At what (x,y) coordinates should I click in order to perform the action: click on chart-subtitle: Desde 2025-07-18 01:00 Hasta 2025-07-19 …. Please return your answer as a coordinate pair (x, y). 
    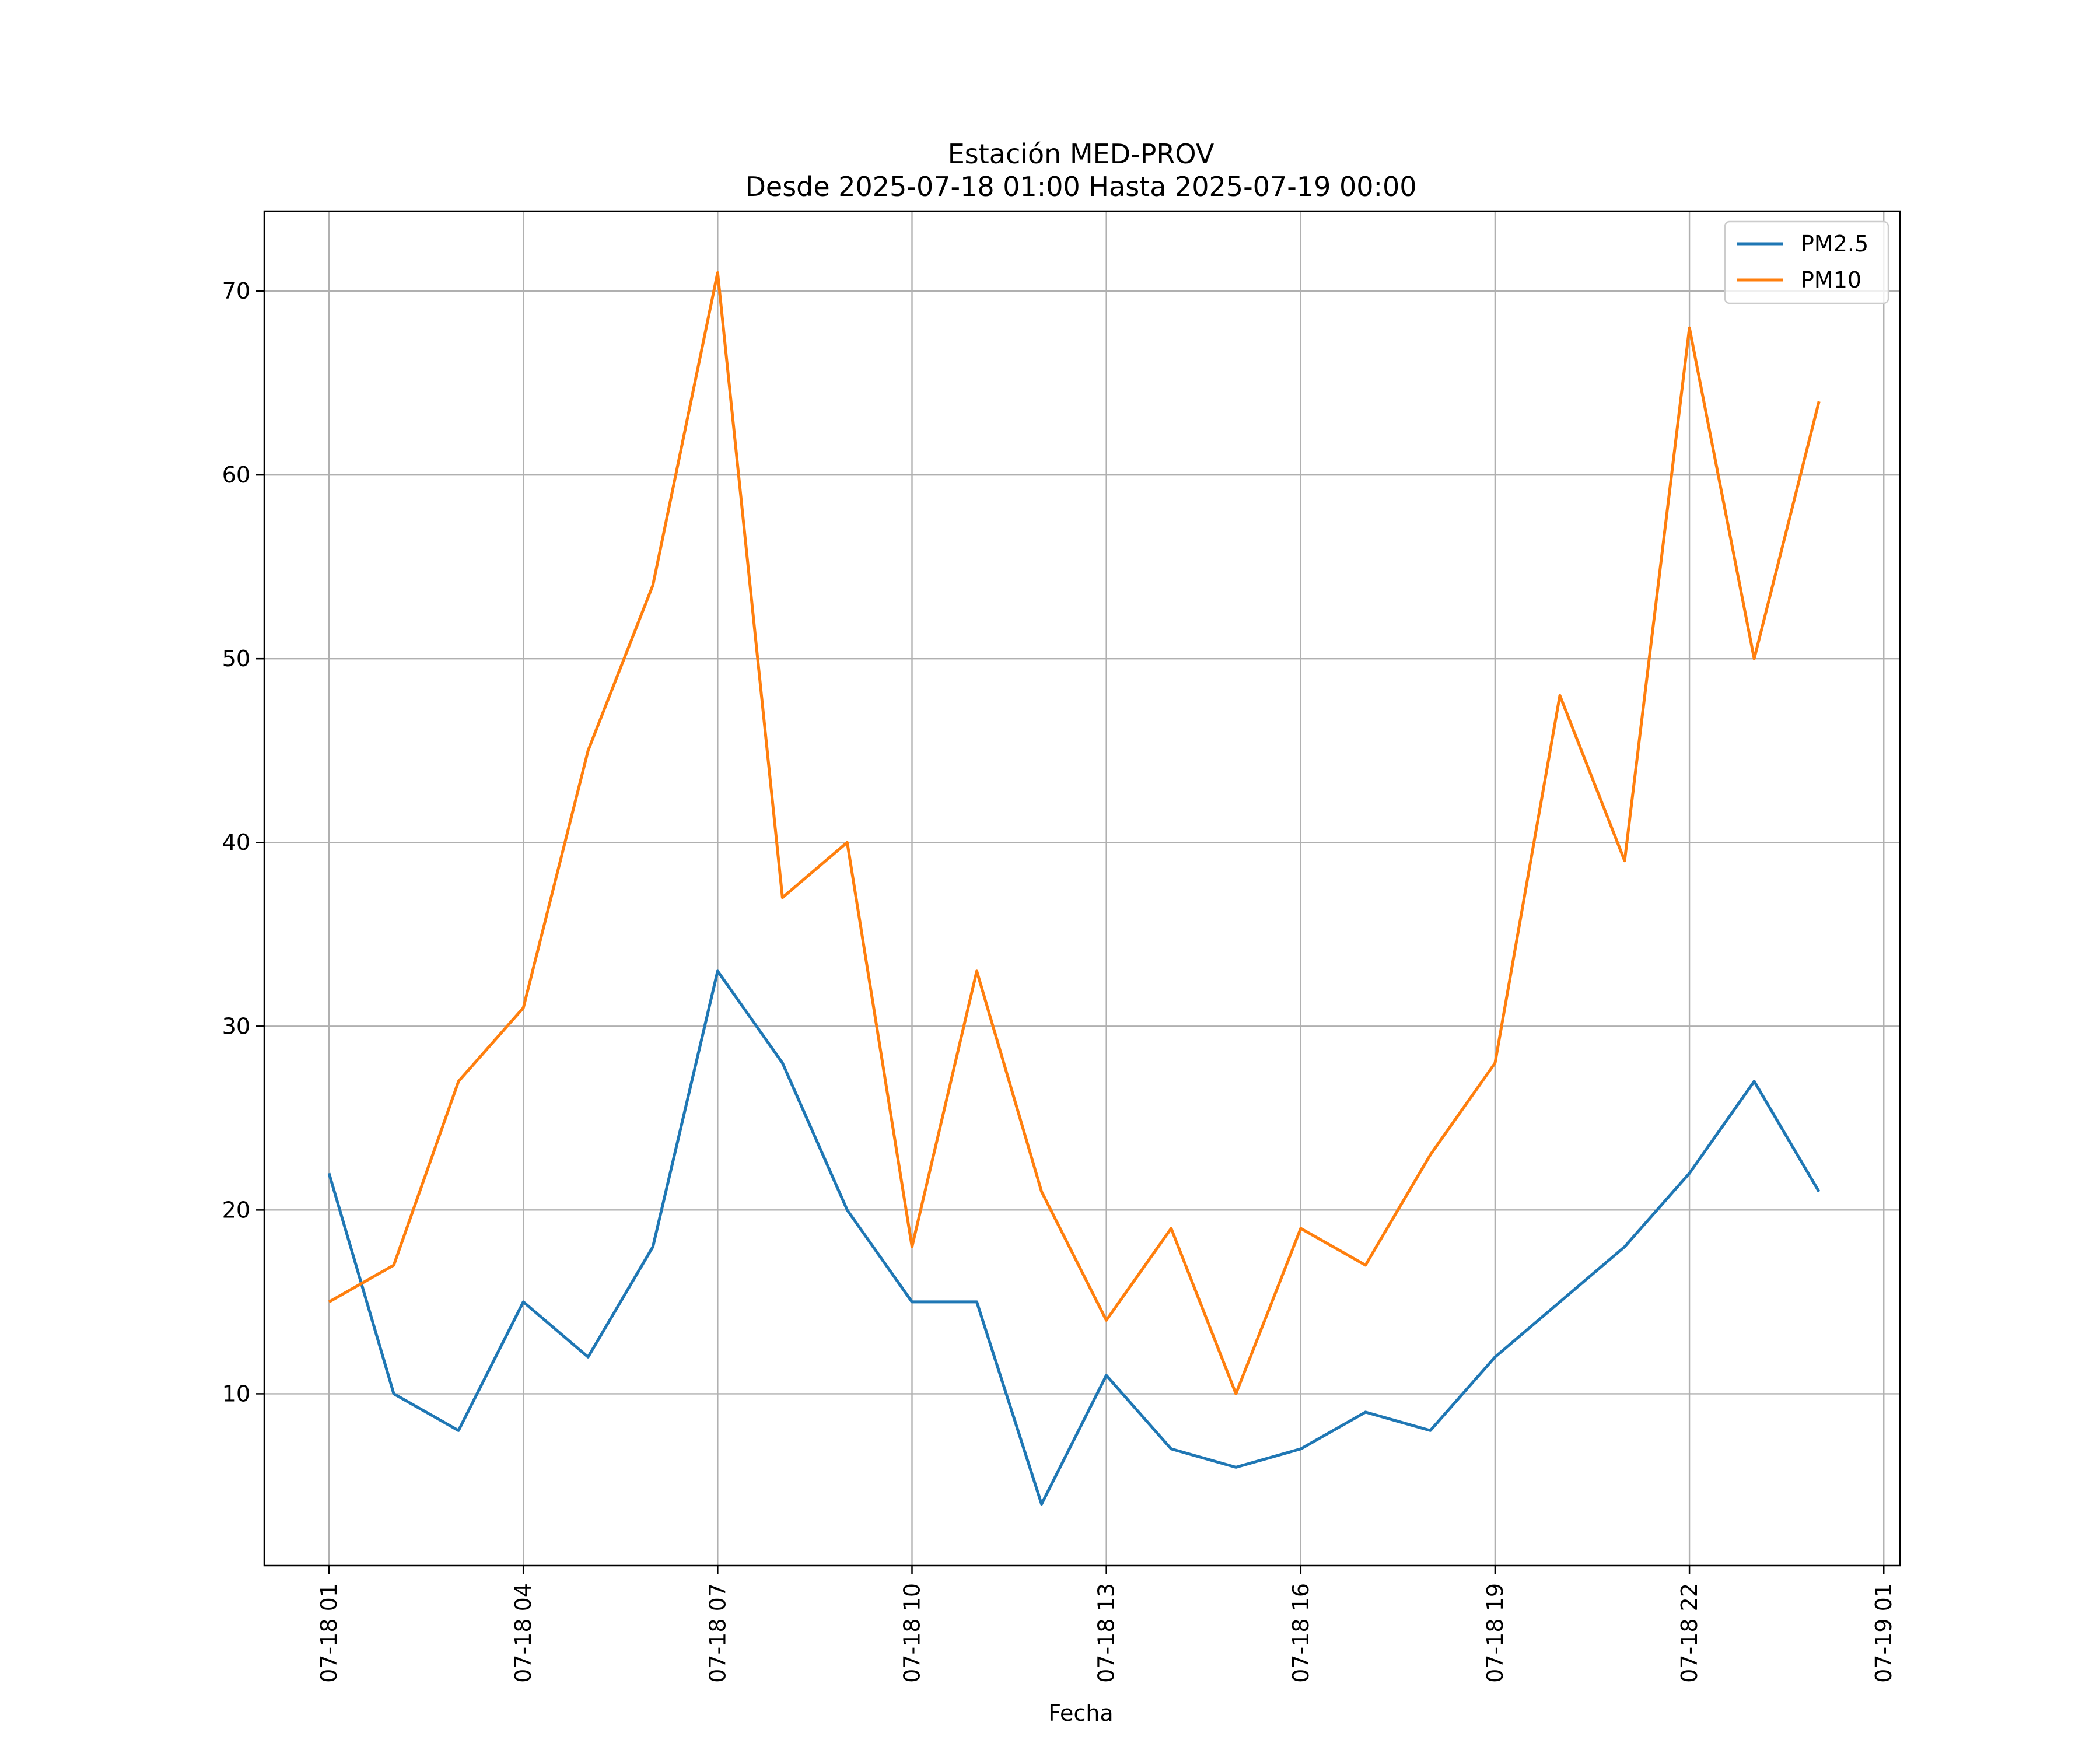
    Looking at the image, I should click on (1080, 187).